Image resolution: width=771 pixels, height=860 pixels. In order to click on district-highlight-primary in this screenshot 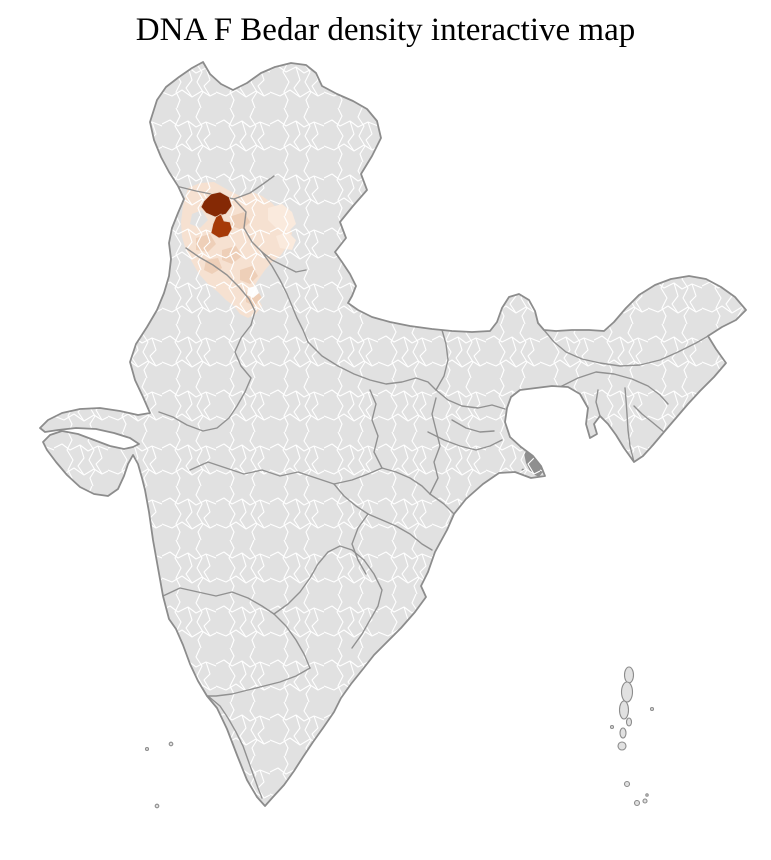, I will do `click(216, 204)`.